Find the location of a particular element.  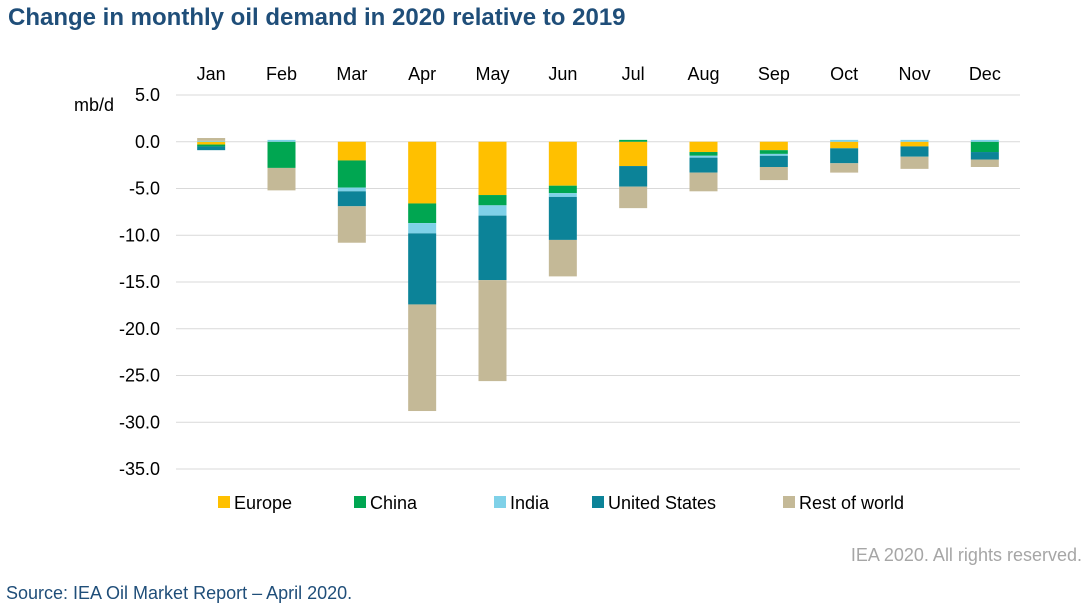

legend-label: United States is located at coordinates (662, 503).